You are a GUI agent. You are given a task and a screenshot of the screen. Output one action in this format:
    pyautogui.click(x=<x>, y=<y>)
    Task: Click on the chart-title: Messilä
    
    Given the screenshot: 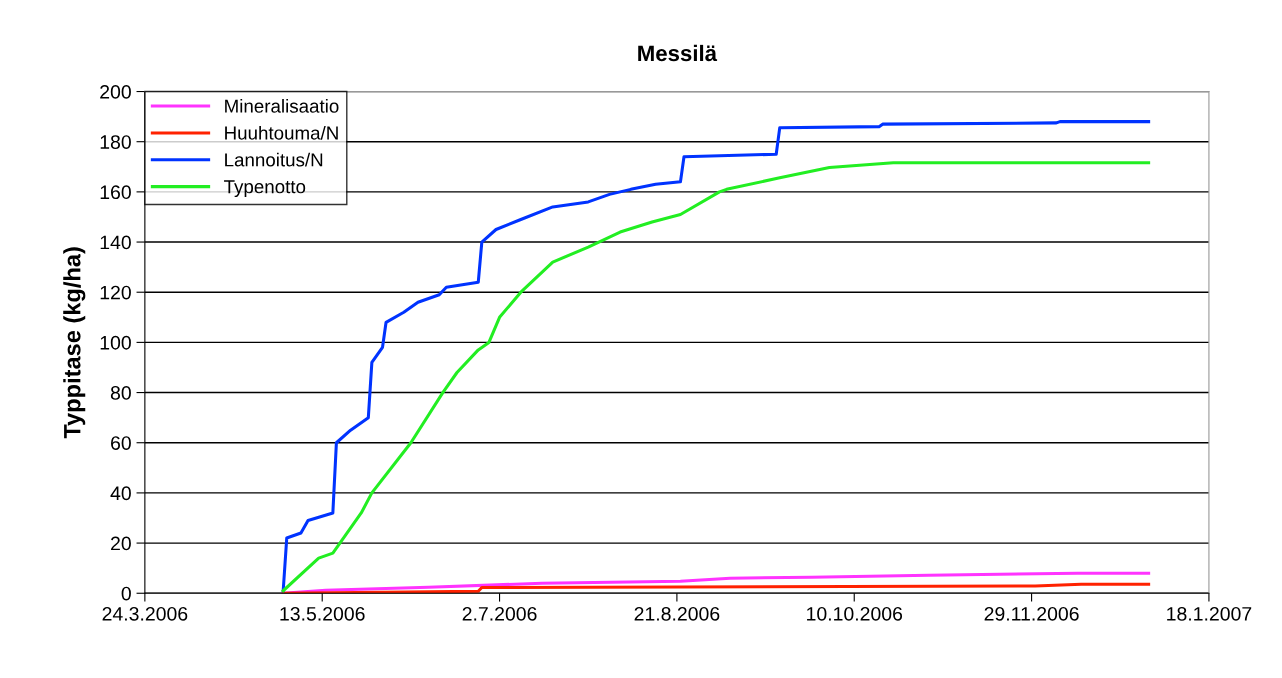 What is the action you would take?
    pyautogui.click(x=678, y=53)
    